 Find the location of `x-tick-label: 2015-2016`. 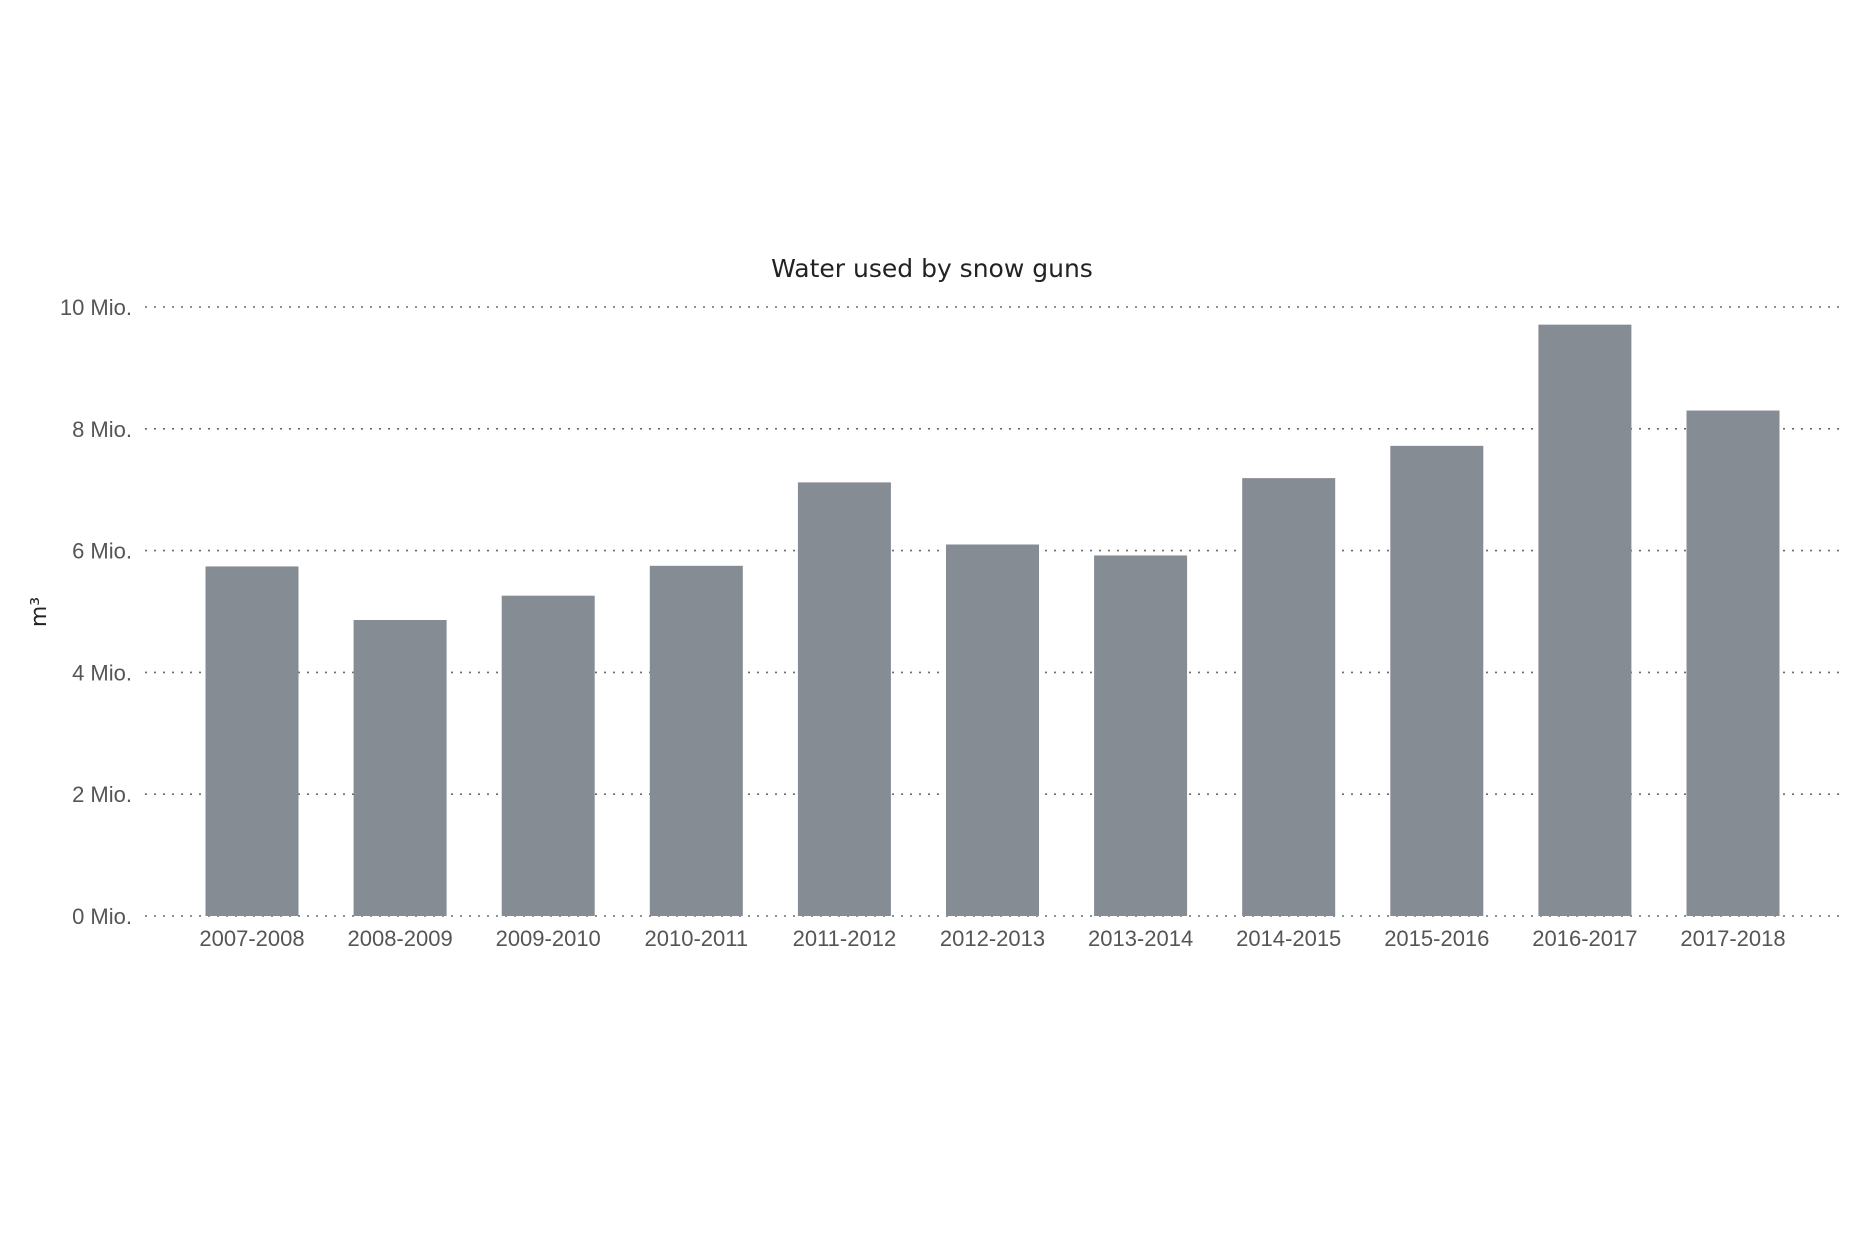

x-tick-label: 2015-2016 is located at coordinates (1436, 938).